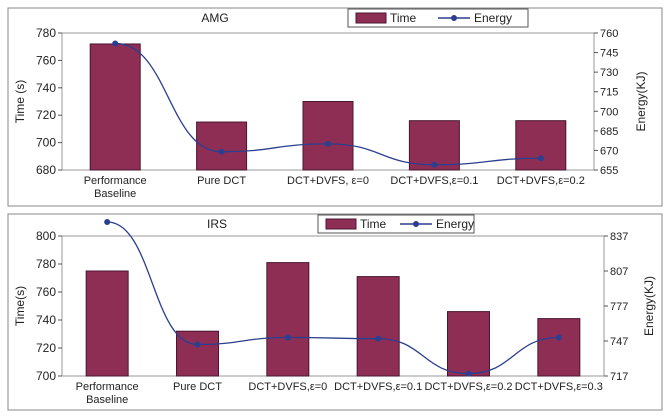 The width and height of the screenshot is (665, 419). Describe the element at coordinates (609, 54) in the screenshot. I see `right-tick-label: 745` at that location.